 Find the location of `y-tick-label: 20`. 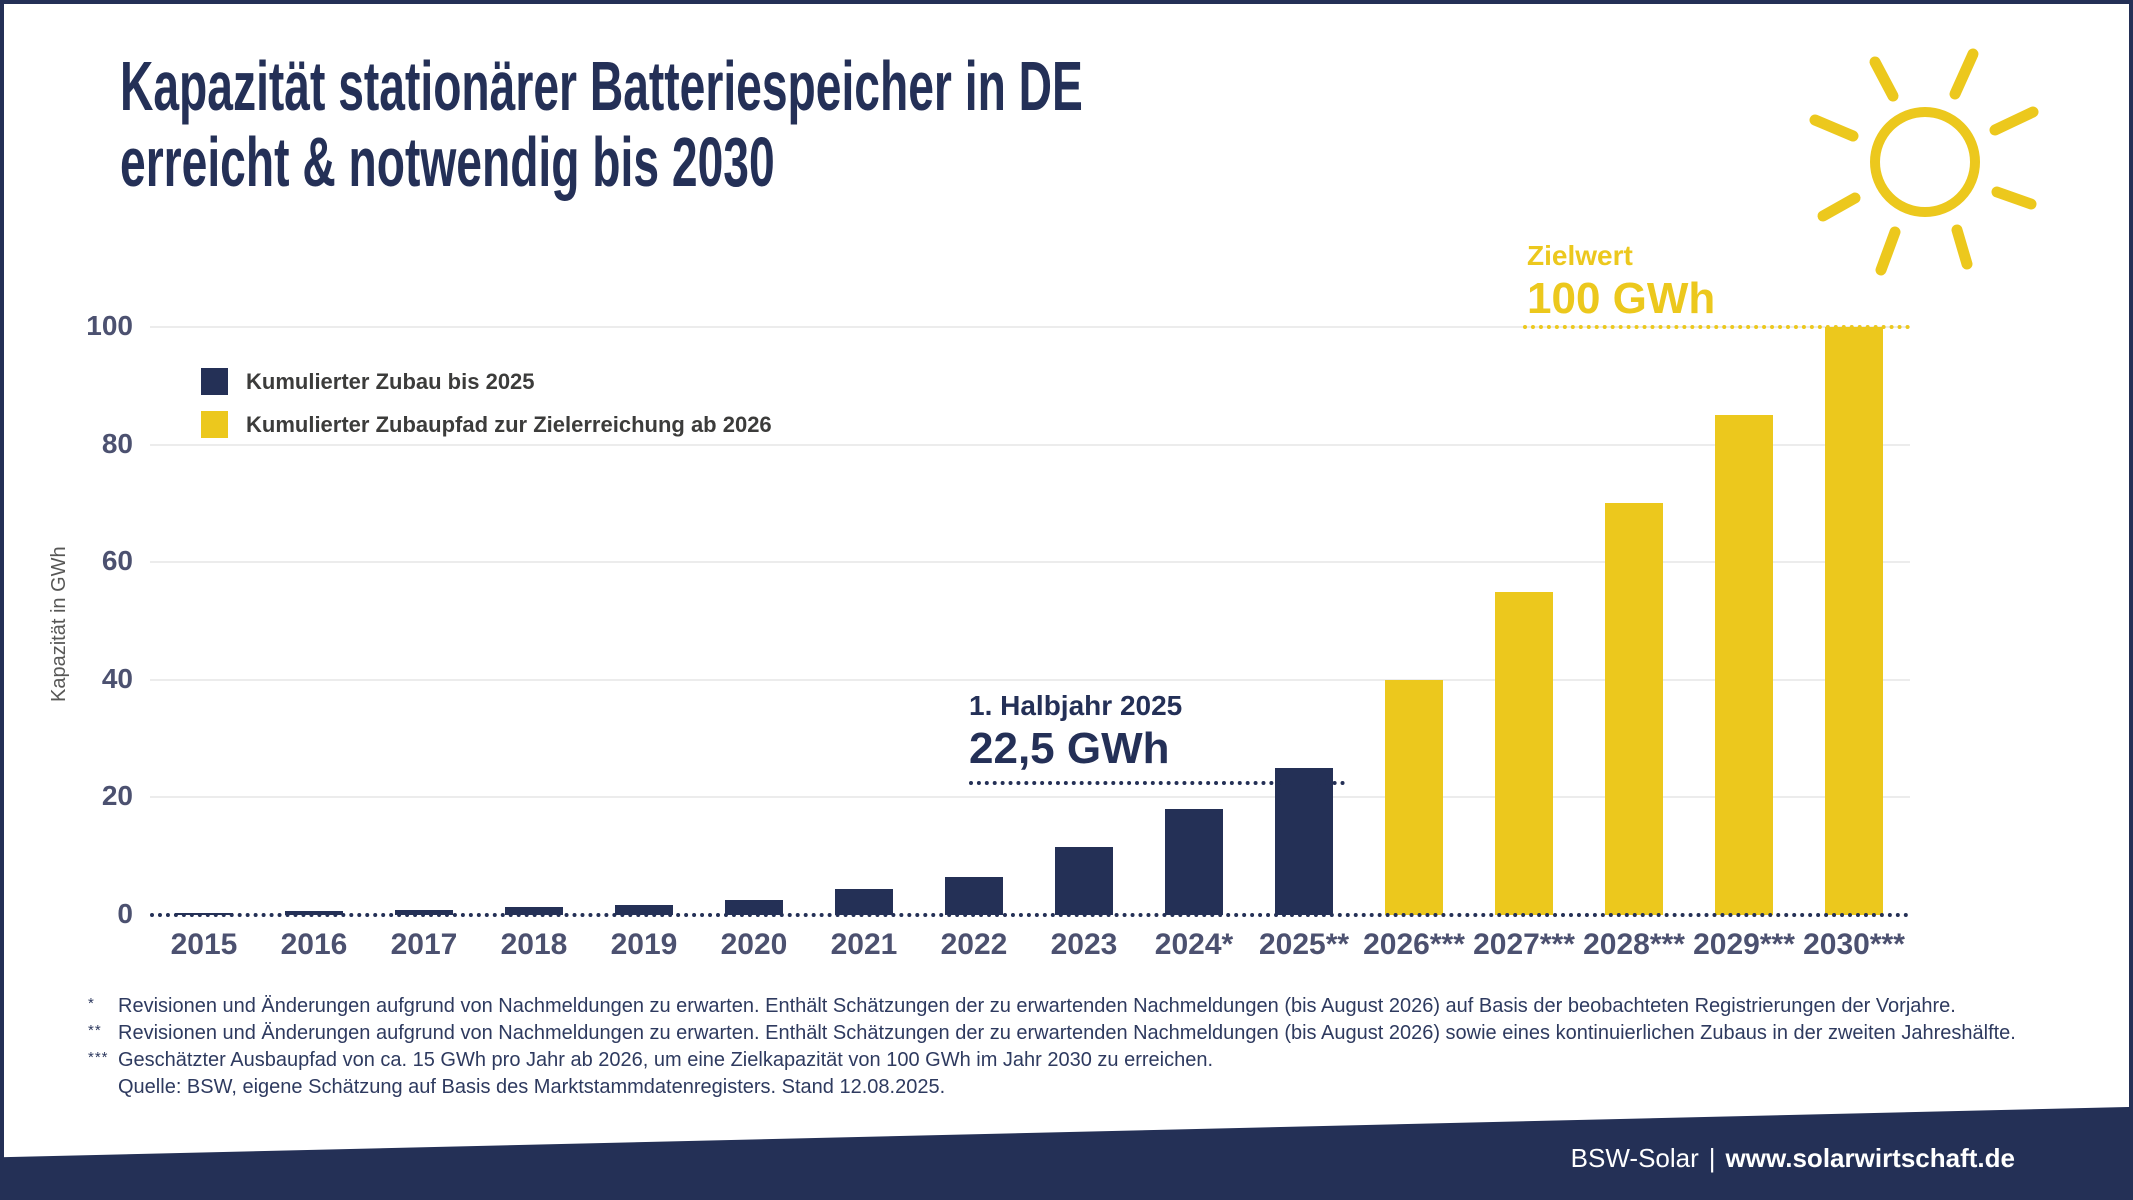

y-tick-label: 20 is located at coordinates (117, 795).